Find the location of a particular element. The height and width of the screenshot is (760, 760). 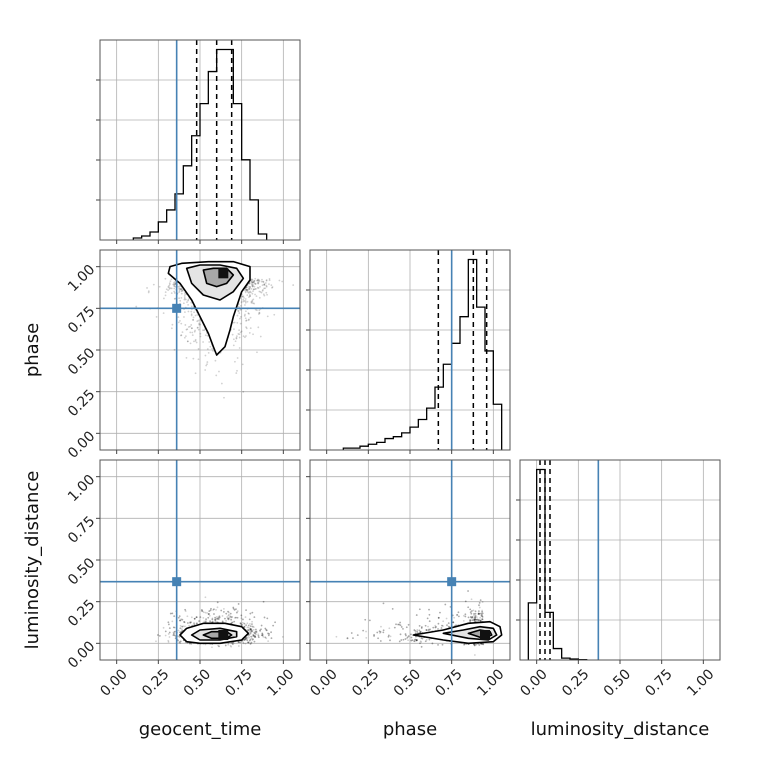

histogram-step-phase is located at coordinates (422, 354).